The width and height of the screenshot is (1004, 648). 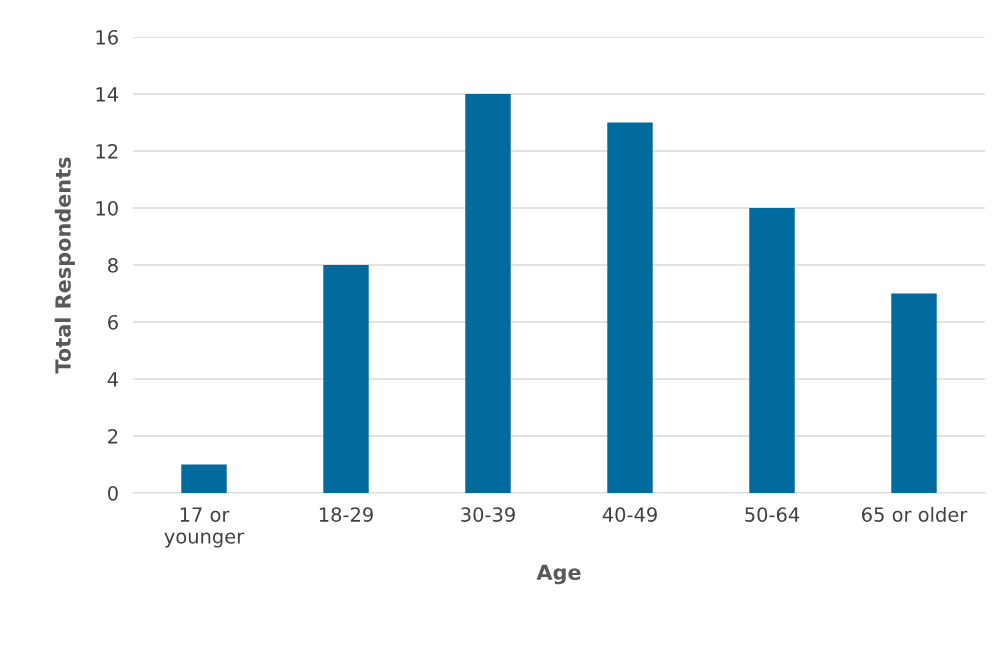 I want to click on y-tick-label: 16, so click(x=107, y=37).